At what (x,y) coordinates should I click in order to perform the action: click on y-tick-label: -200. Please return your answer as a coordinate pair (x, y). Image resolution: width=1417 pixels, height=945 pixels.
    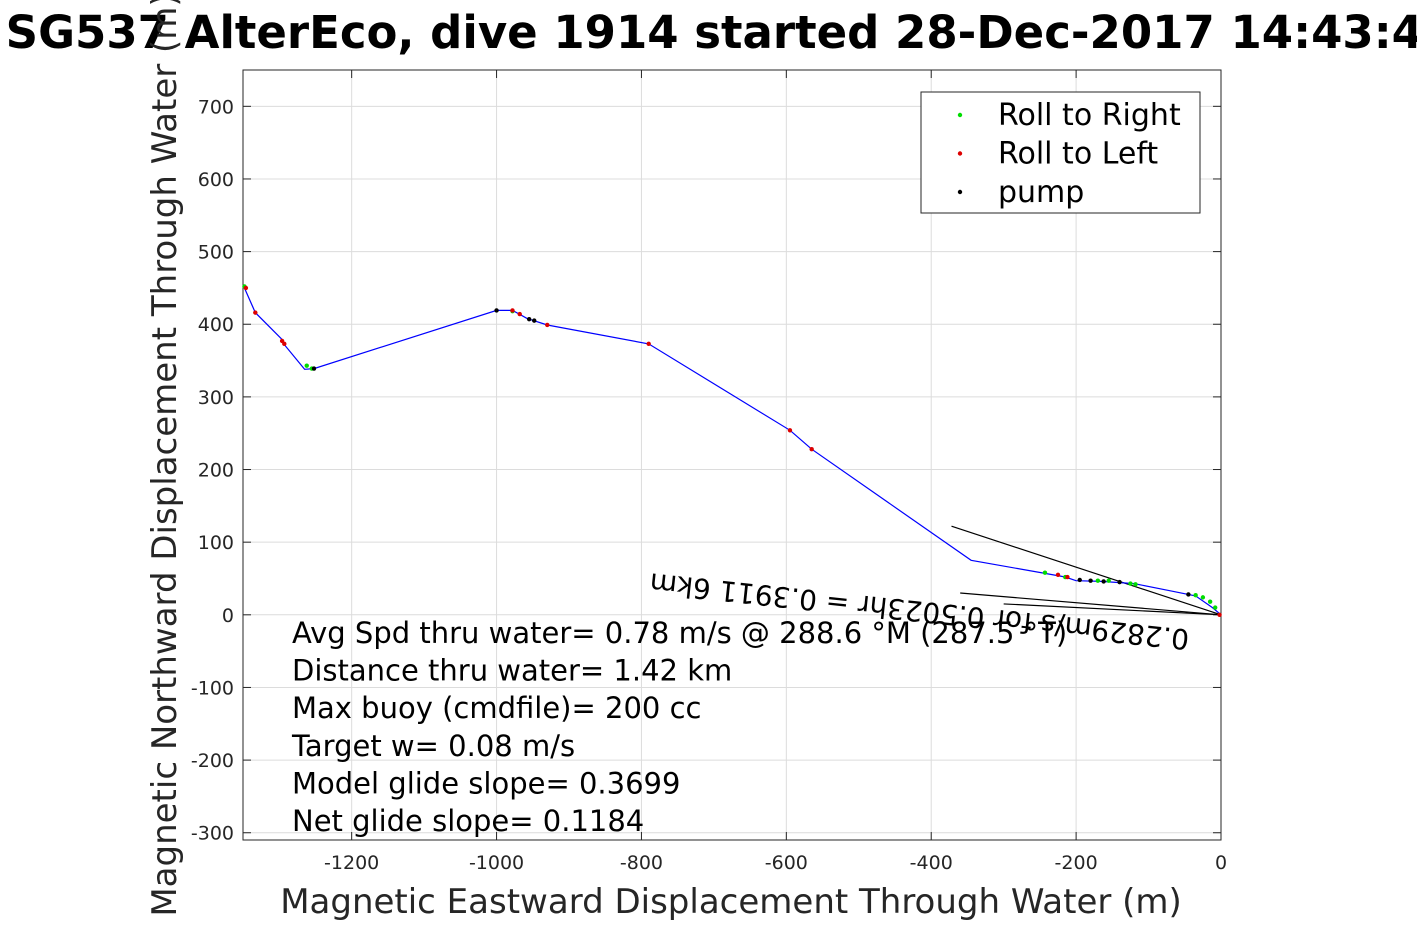
    Looking at the image, I should click on (212, 761).